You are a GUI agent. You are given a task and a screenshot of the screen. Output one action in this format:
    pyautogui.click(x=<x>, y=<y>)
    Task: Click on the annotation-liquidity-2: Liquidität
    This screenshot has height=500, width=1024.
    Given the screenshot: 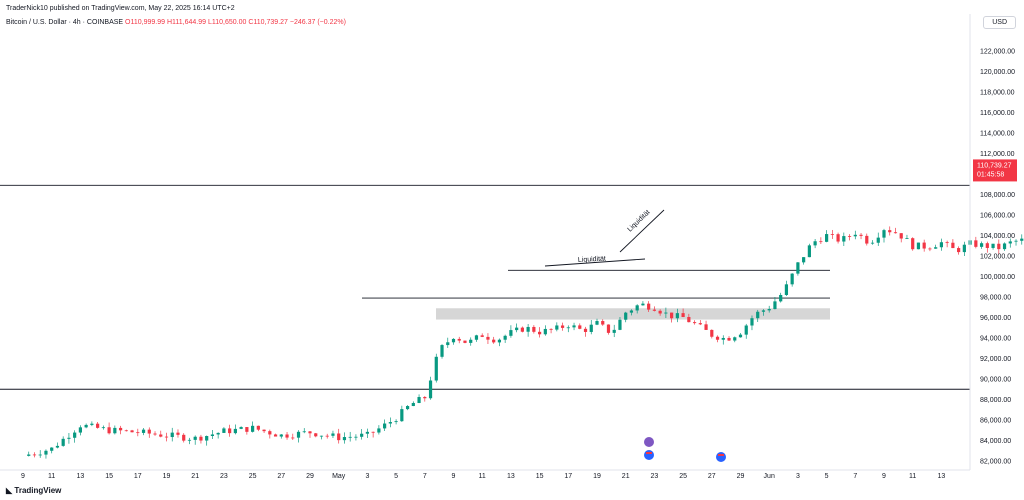 What is the action you would take?
    pyautogui.click(x=639, y=221)
    